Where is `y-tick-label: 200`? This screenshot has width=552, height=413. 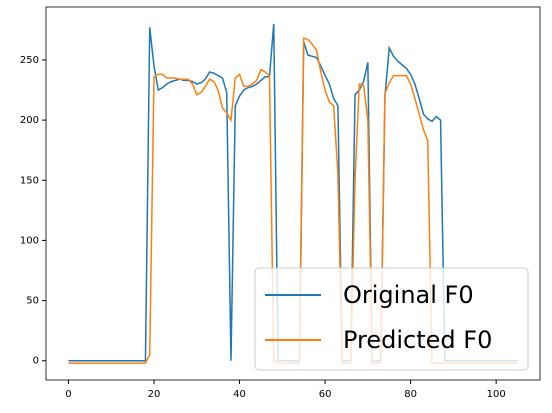
y-tick-label: 200 is located at coordinates (29, 120).